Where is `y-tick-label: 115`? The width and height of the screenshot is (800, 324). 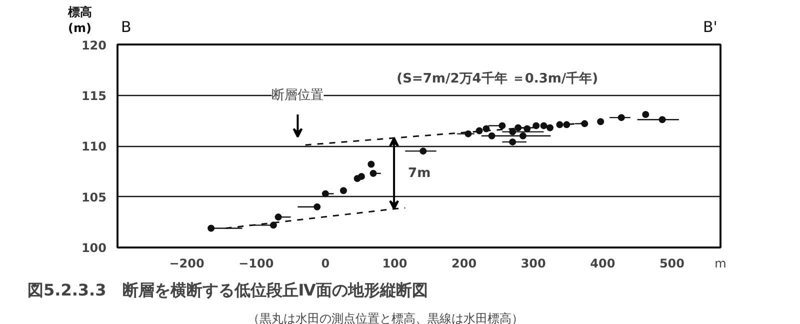 y-tick-label: 115 is located at coordinates (94, 95).